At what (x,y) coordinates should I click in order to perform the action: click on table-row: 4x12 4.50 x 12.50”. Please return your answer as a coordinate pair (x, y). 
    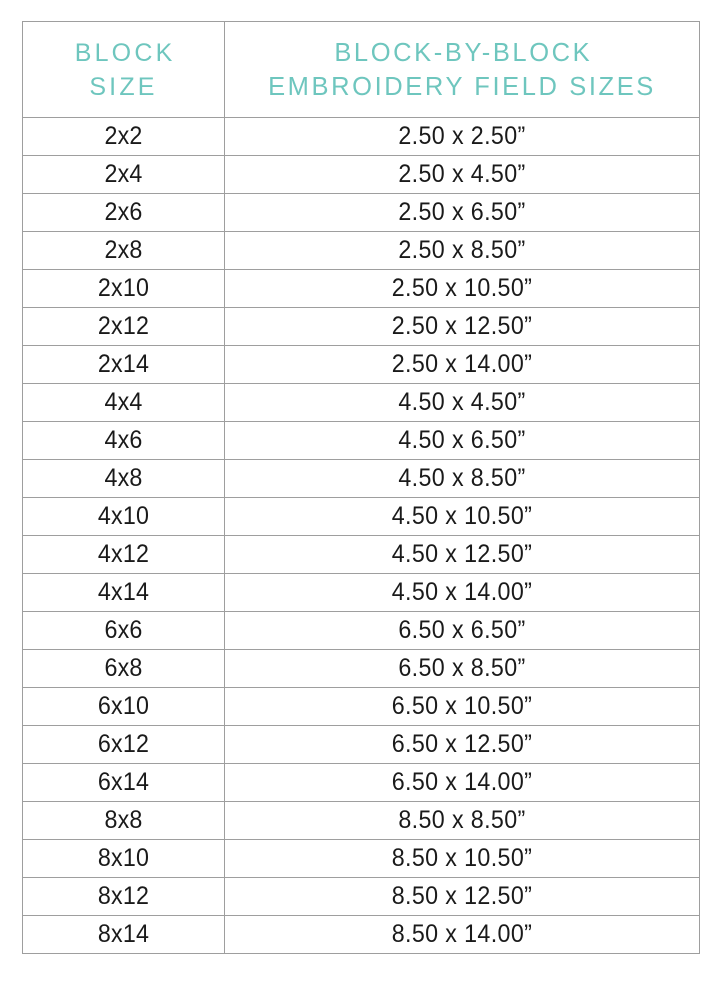
    Looking at the image, I should click on (361, 554).